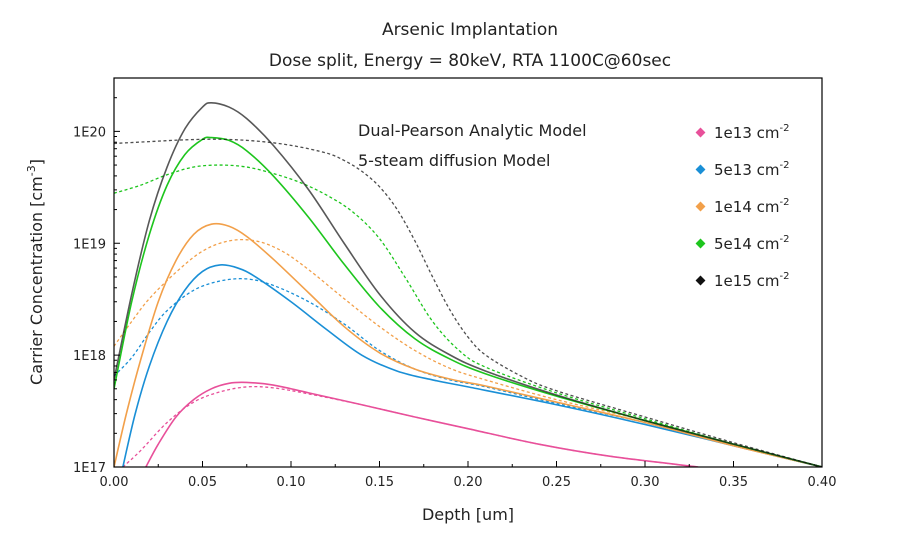 The height and width of the screenshot is (541, 913). I want to click on legend-label-1e13: 1e13 cm-2, so click(751, 132).